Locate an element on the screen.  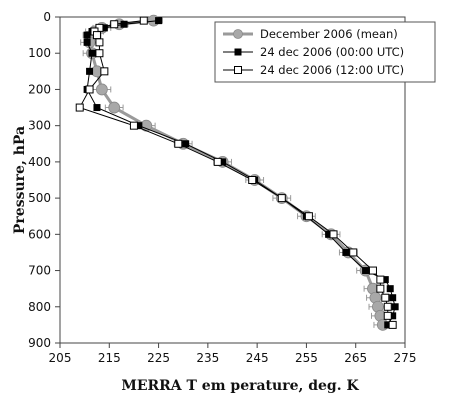
y-tick-label: 900 is located at coordinates (39, 343).